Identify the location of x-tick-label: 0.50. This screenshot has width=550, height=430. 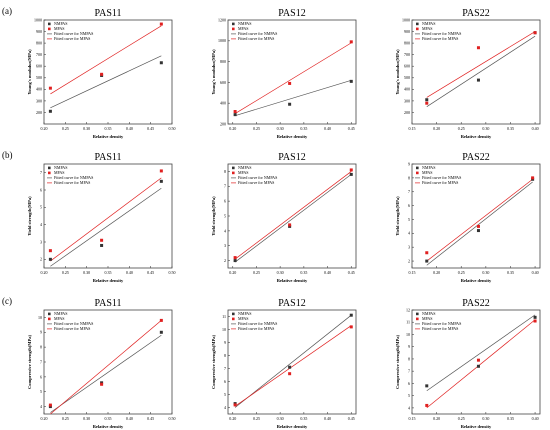
(172, 128).